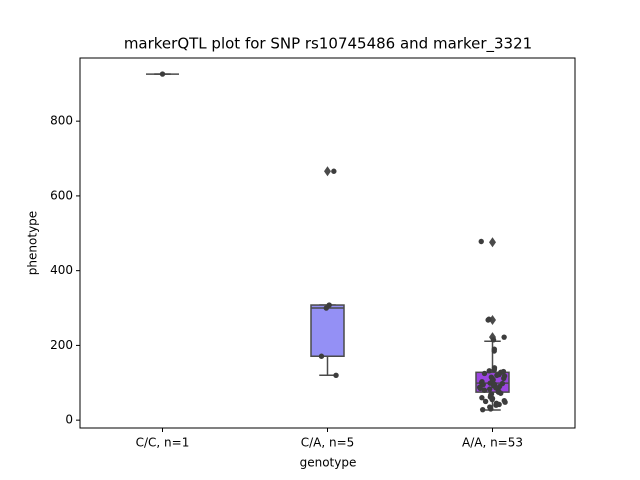 Image resolution: width=640 pixels, height=480 pixels. What do you see at coordinates (61, 345) in the screenshot?
I see `y-tick-label: 200` at bounding box center [61, 345].